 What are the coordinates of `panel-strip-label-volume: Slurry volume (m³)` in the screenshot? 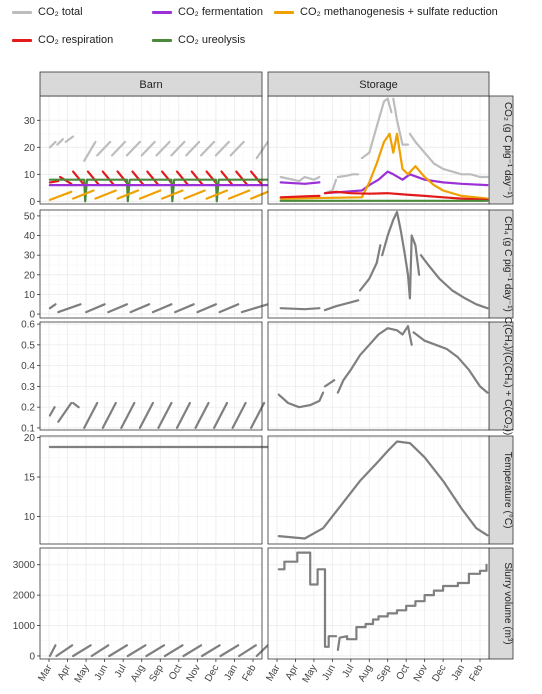 It's located at (507, 603).